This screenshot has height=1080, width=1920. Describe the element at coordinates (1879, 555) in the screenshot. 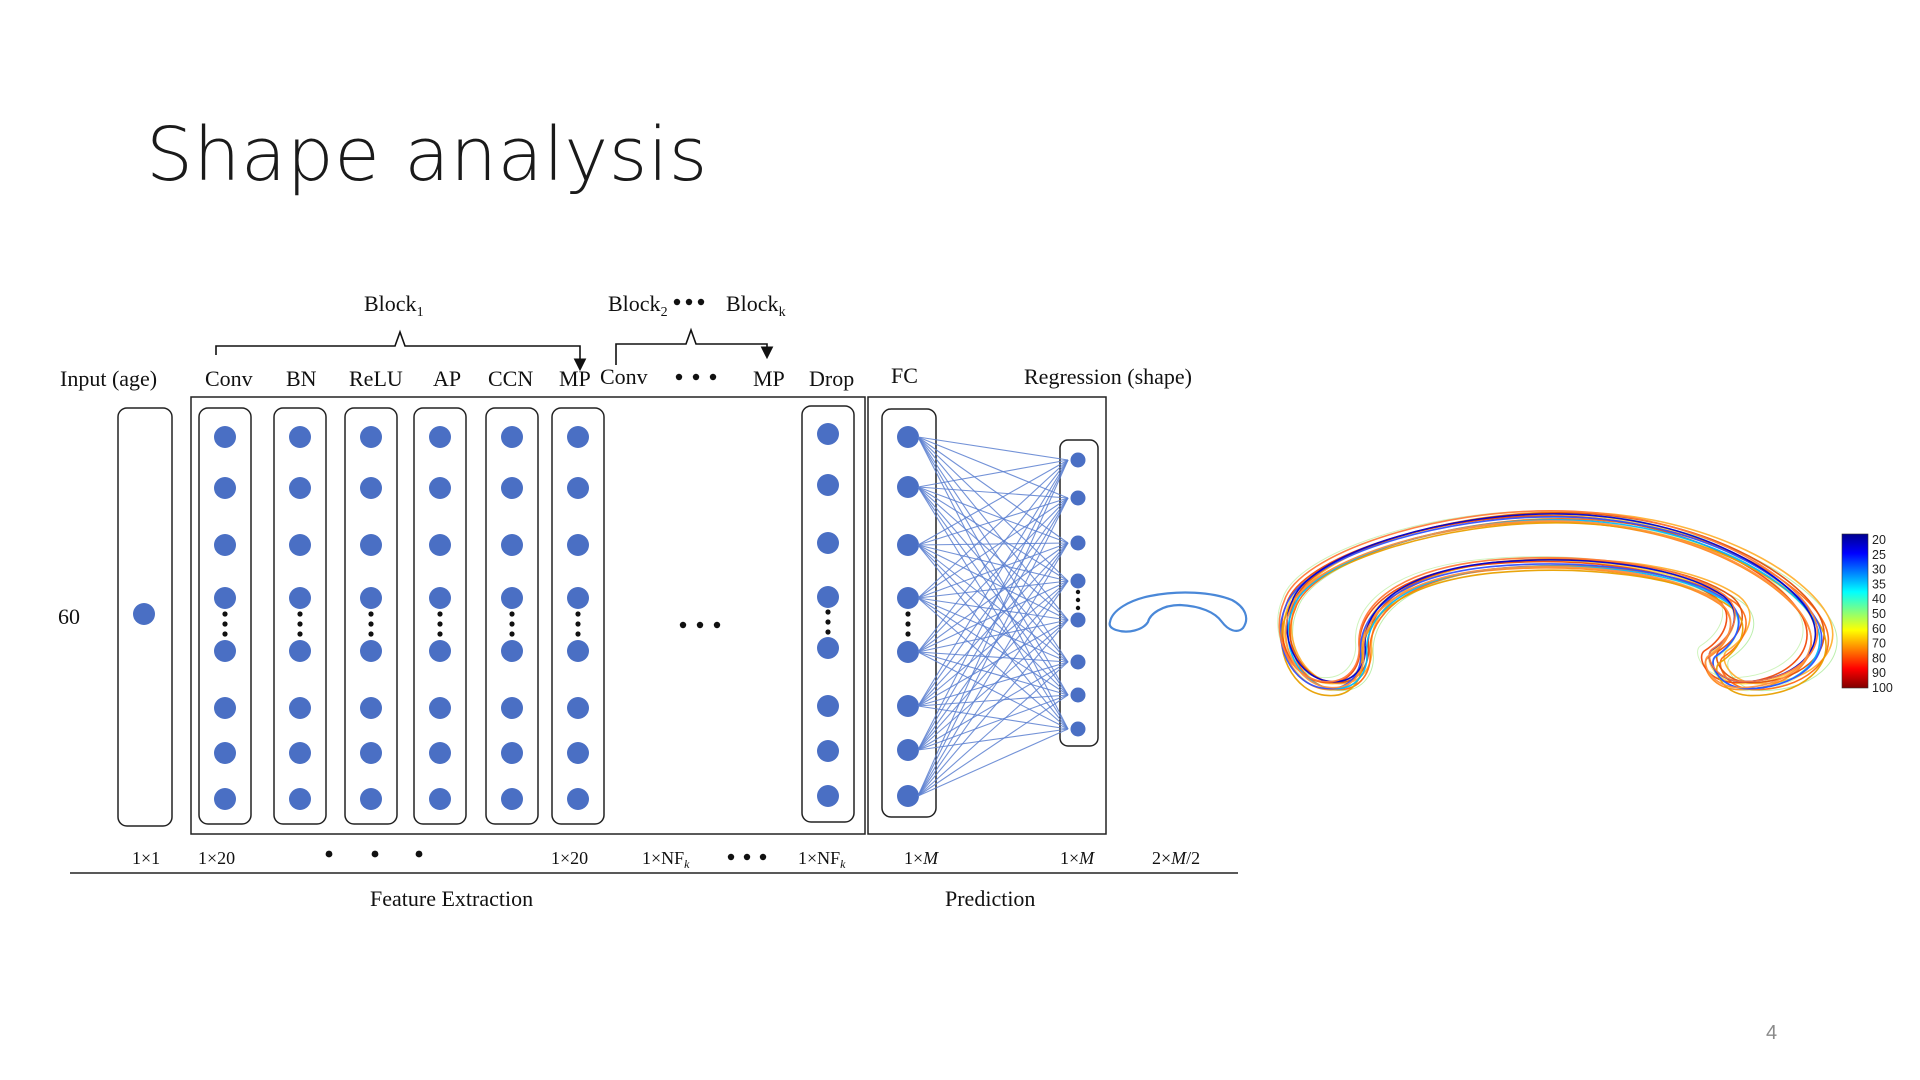

I see `colorbar-tick-label: 25` at that location.